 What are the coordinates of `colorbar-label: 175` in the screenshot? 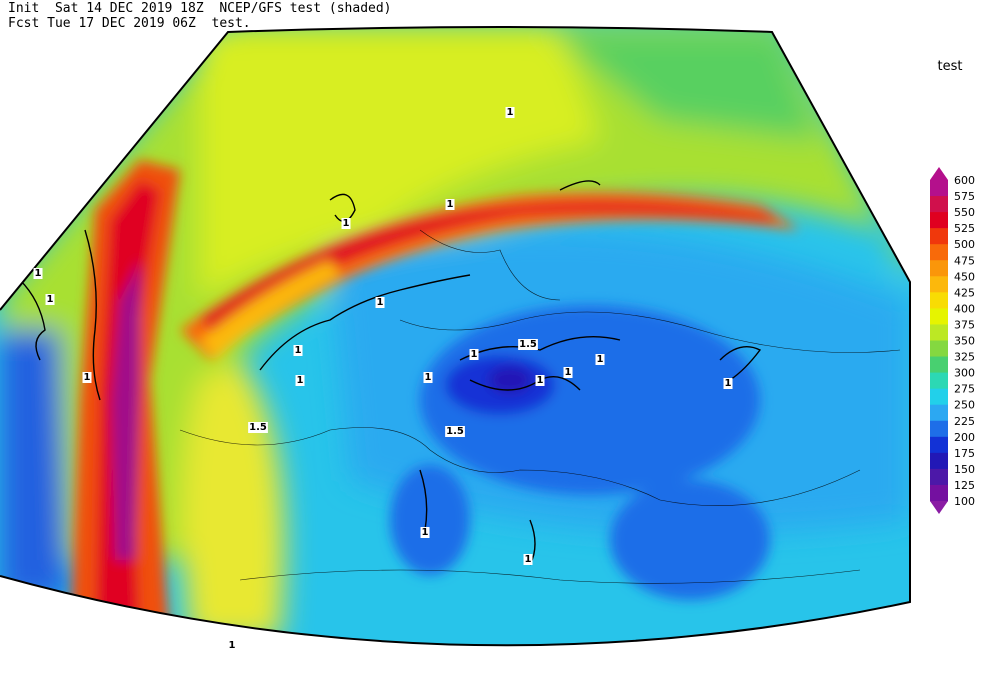 It's located at (964, 453).